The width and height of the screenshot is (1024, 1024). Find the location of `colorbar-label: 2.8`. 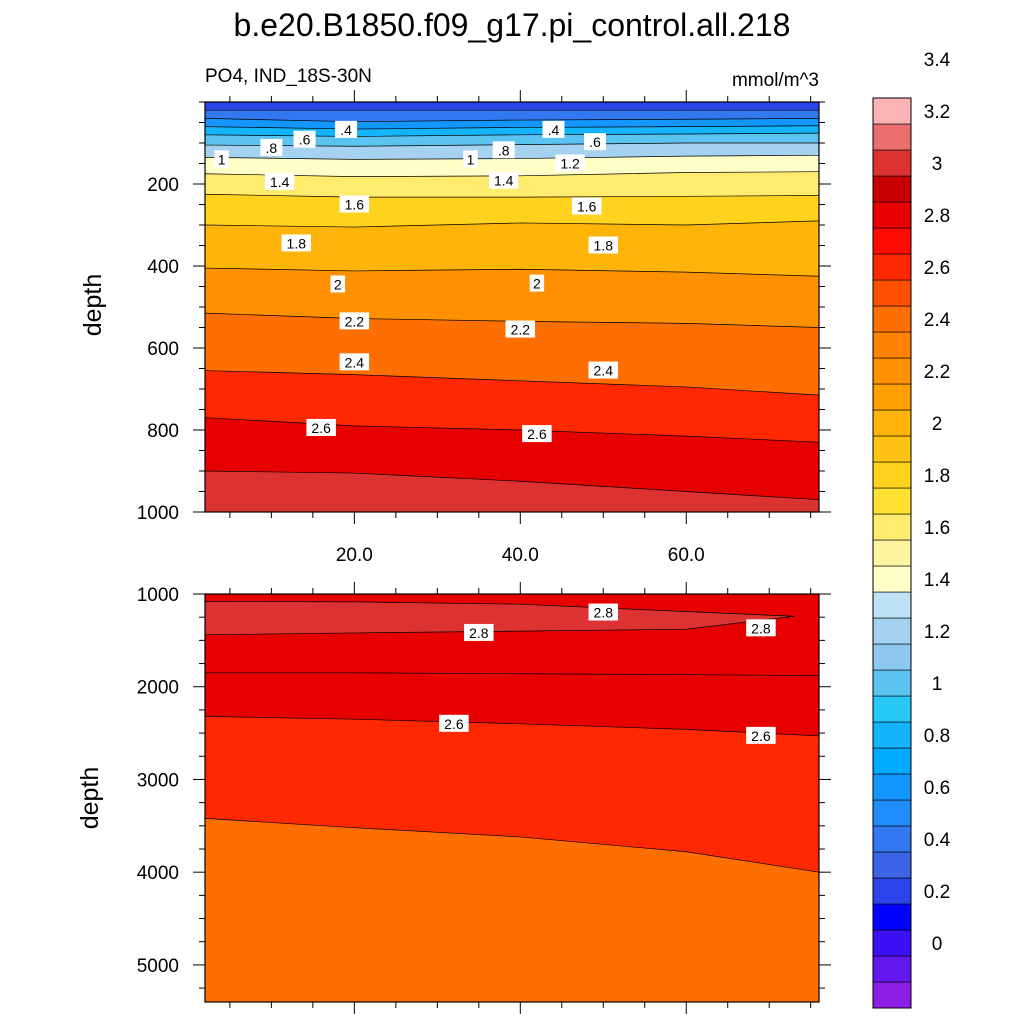

colorbar-label: 2.8 is located at coordinates (937, 216).